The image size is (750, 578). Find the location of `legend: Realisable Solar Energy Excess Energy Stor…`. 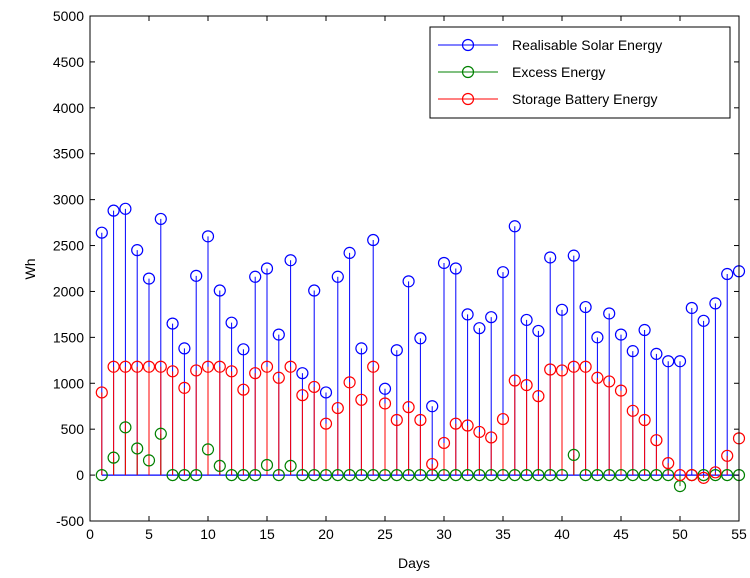

legend: Realisable Solar Energy Excess Energy Stor… is located at coordinates (580, 72).